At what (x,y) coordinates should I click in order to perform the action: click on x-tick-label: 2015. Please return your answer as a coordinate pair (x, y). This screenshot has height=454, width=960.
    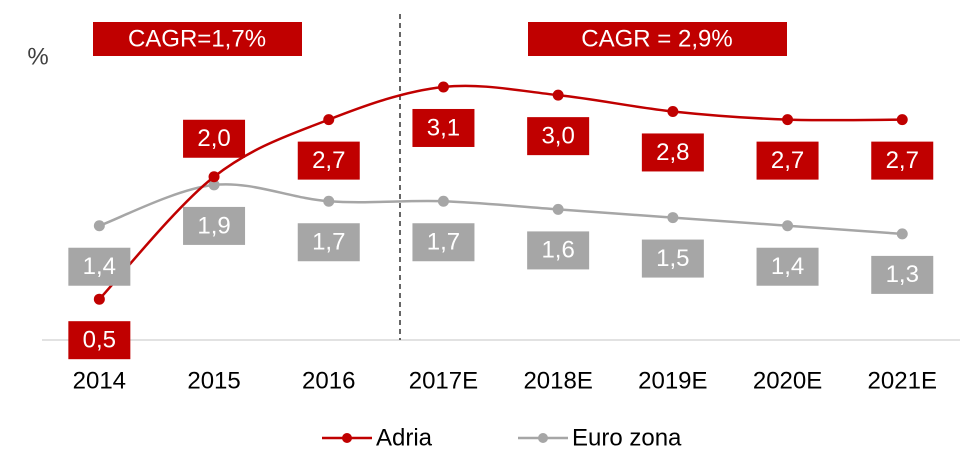
    Looking at the image, I should click on (213, 380).